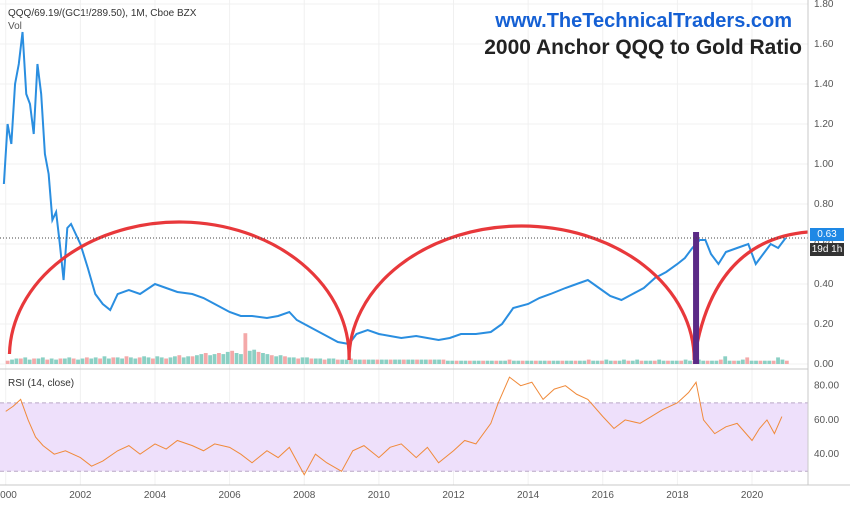  I want to click on price-tick-label: 1.80, so click(824, 5).